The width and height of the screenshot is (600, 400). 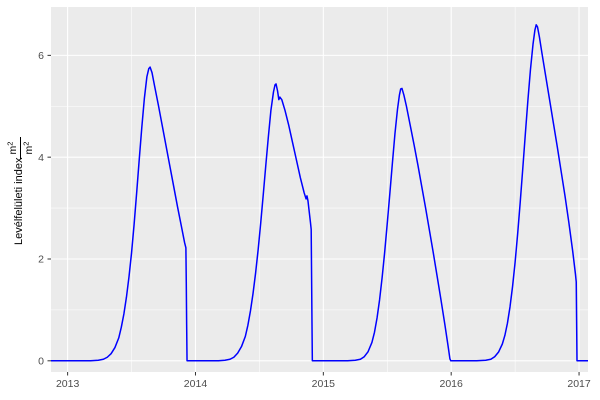 I want to click on y-axis-title-group: Levélfelületi index m2 m2, so click(x=21, y=191).